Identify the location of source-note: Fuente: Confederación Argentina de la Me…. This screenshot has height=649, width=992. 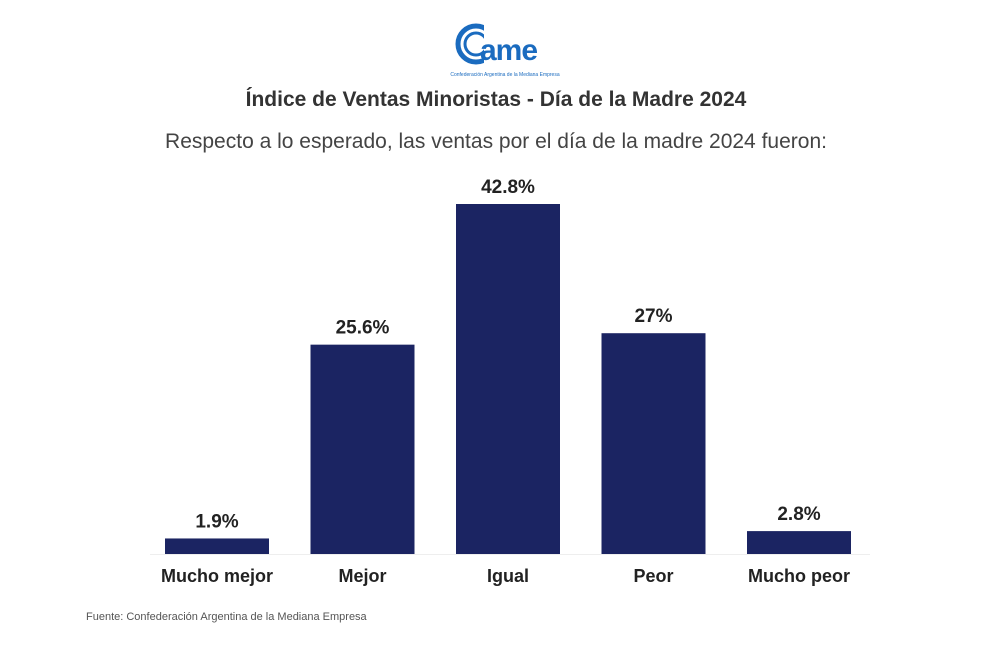
(226, 617).